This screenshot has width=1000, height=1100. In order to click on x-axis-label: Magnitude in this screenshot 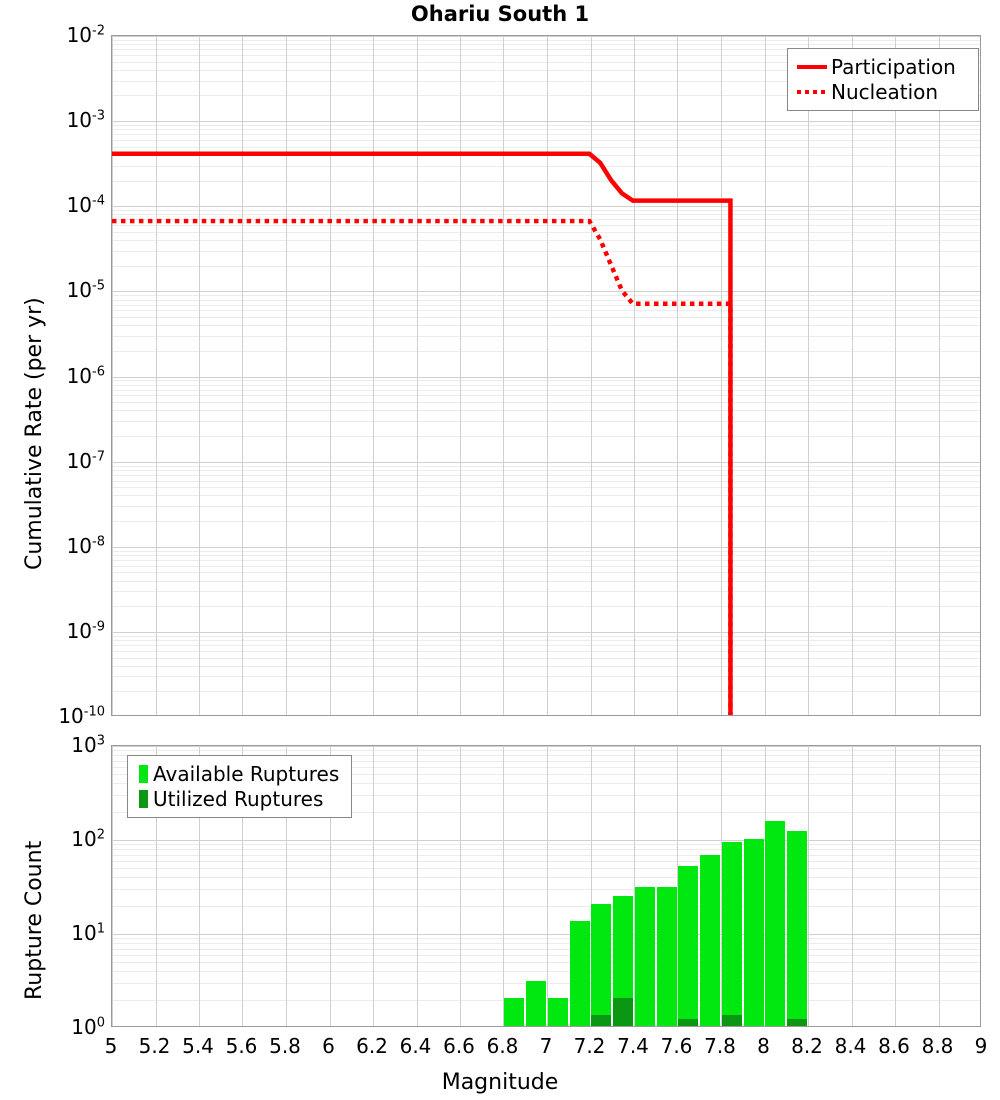, I will do `click(500, 1082)`.